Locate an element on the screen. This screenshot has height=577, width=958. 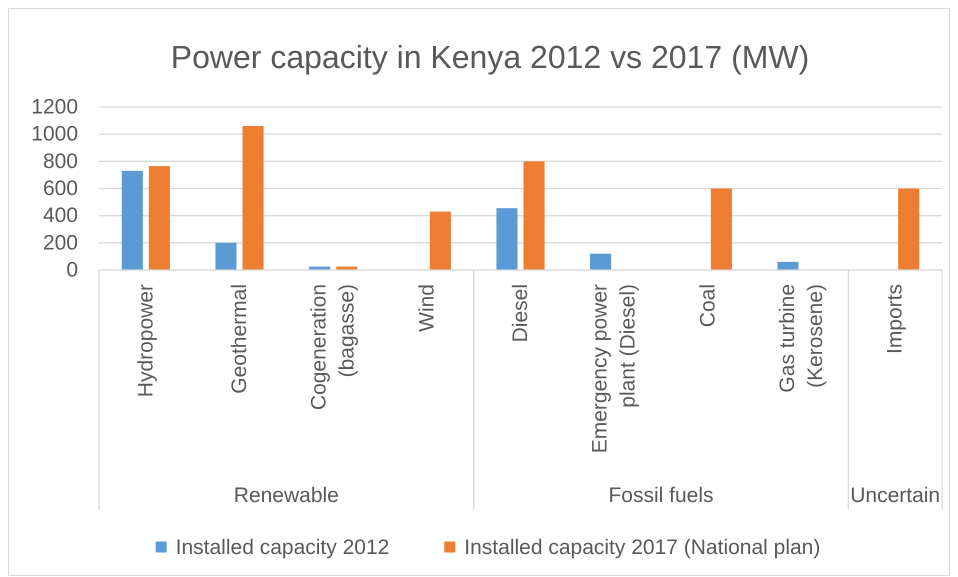
x-tick-label: Geothermal is located at coordinates (239, 339).